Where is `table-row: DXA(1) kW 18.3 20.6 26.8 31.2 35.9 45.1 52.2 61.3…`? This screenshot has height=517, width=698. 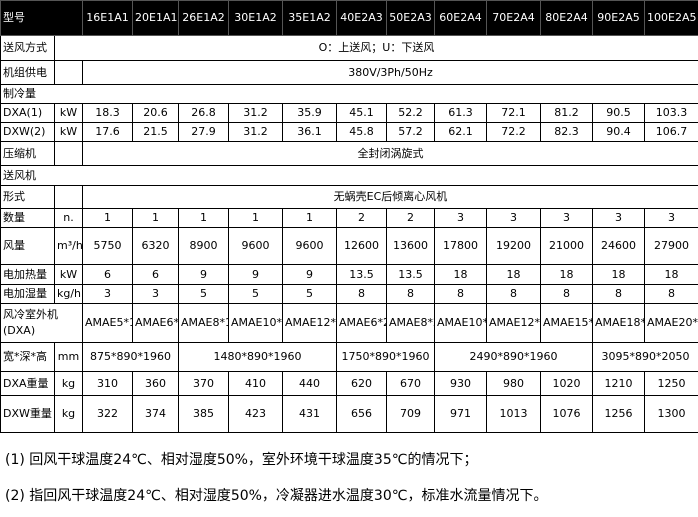
table-row: DXA(1) kW 18.3 20.6 26.8 31.2 35.9 45.1 52.2 61.3… is located at coordinates (349, 113).